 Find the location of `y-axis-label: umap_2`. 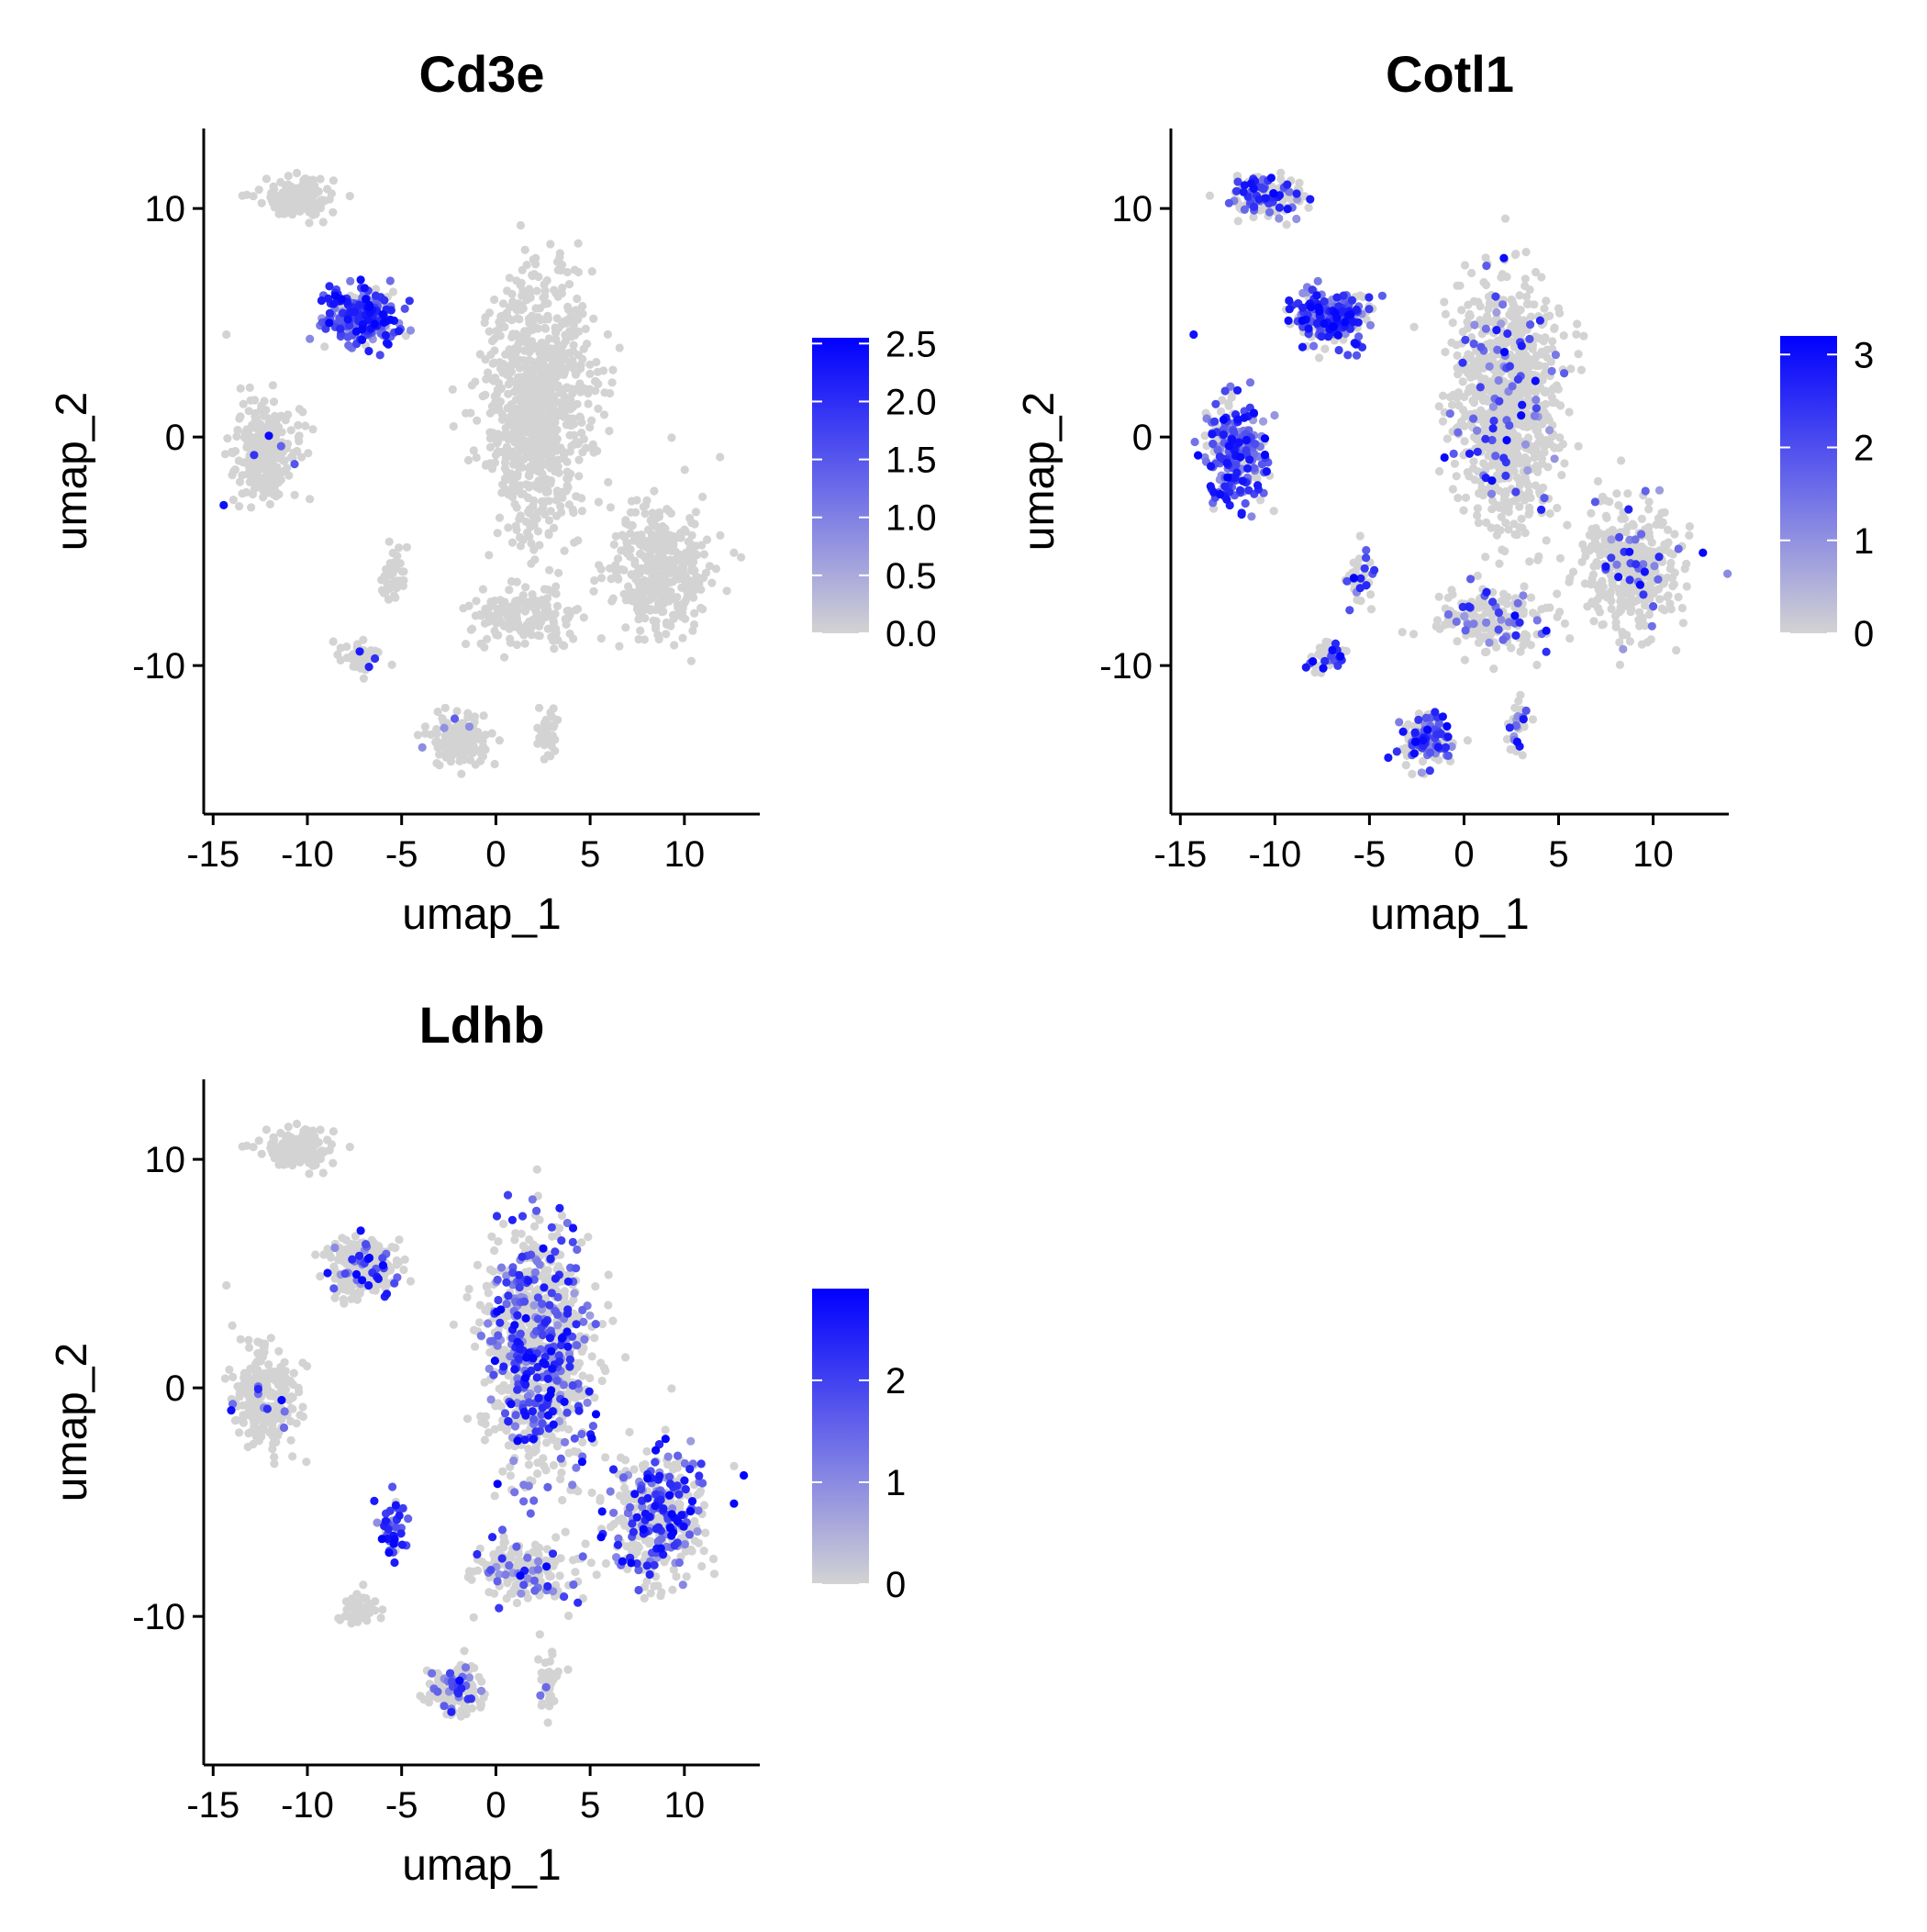

y-axis-label: umap_2 is located at coordinates (72, 471).